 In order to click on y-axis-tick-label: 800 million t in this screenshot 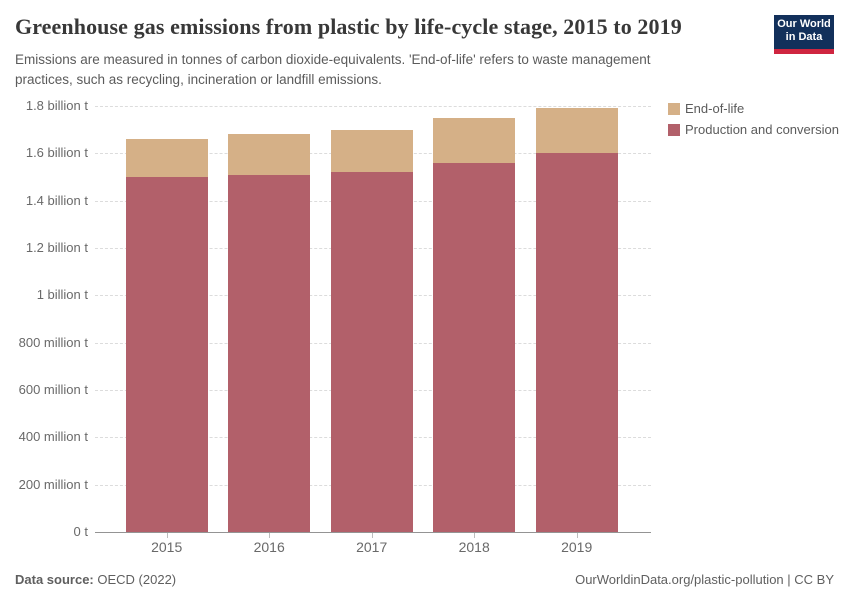, I will do `click(53, 342)`.